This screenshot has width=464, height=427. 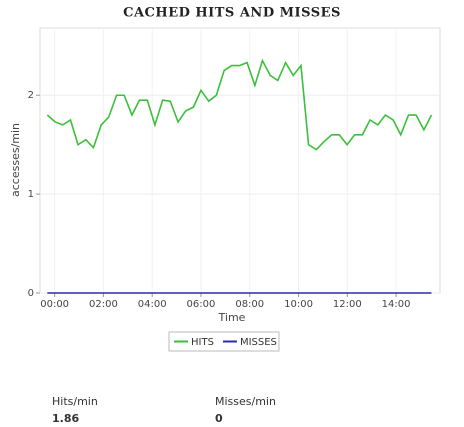 I want to click on stat-label: Hits/min, so click(x=75, y=401).